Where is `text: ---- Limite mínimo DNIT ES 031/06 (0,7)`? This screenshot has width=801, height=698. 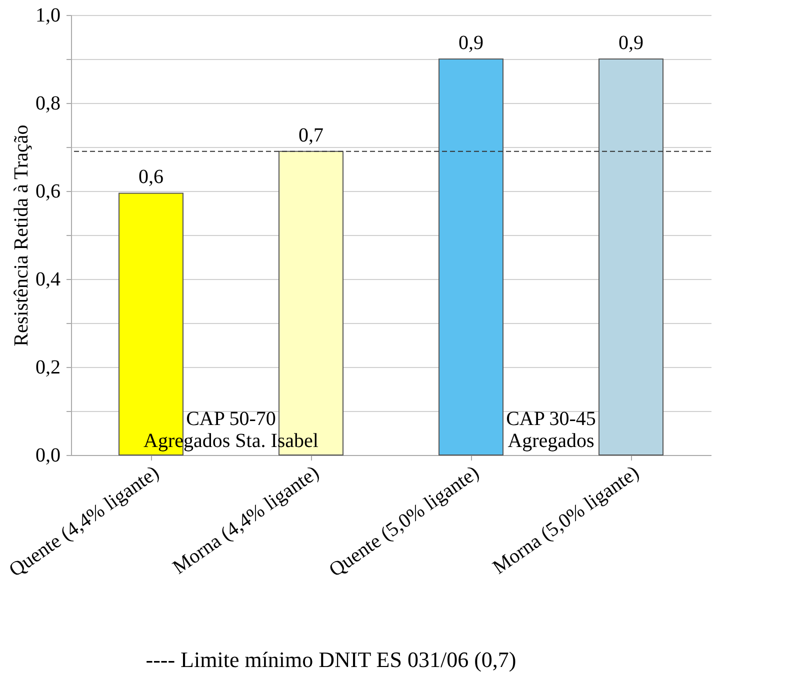 text: ---- Limite mínimo DNIT ES 031/06 (0,7) is located at coordinates (331, 659).